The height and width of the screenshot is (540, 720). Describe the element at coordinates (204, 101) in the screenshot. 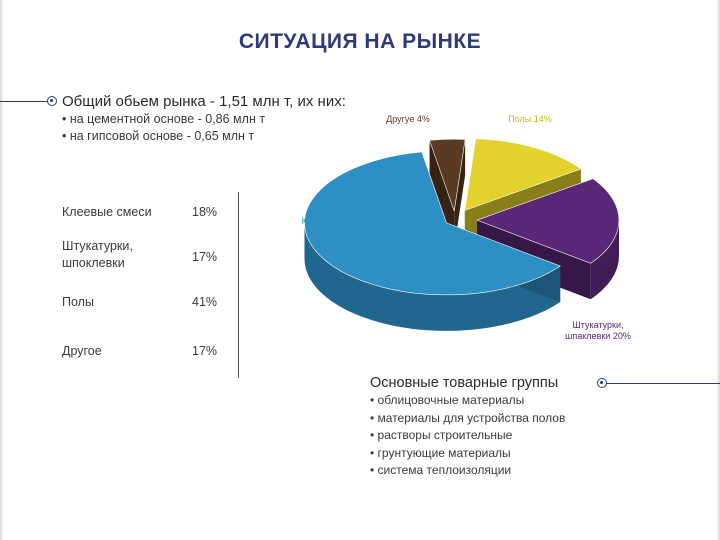

I see `market-heading: Общий обьем рынка - 1,51 млн т, их них:` at that location.